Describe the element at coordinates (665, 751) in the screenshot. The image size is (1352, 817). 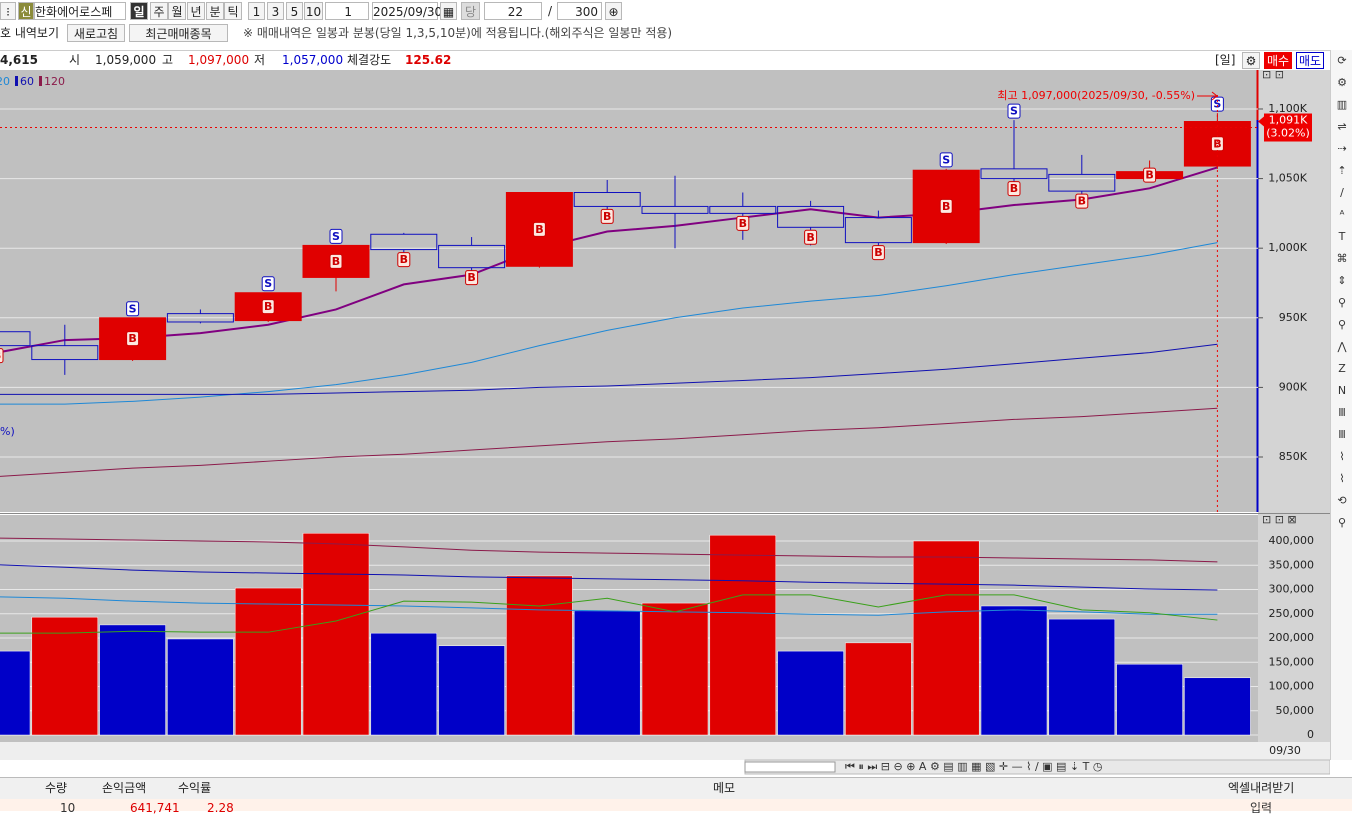
I see `date-strip` at that location.